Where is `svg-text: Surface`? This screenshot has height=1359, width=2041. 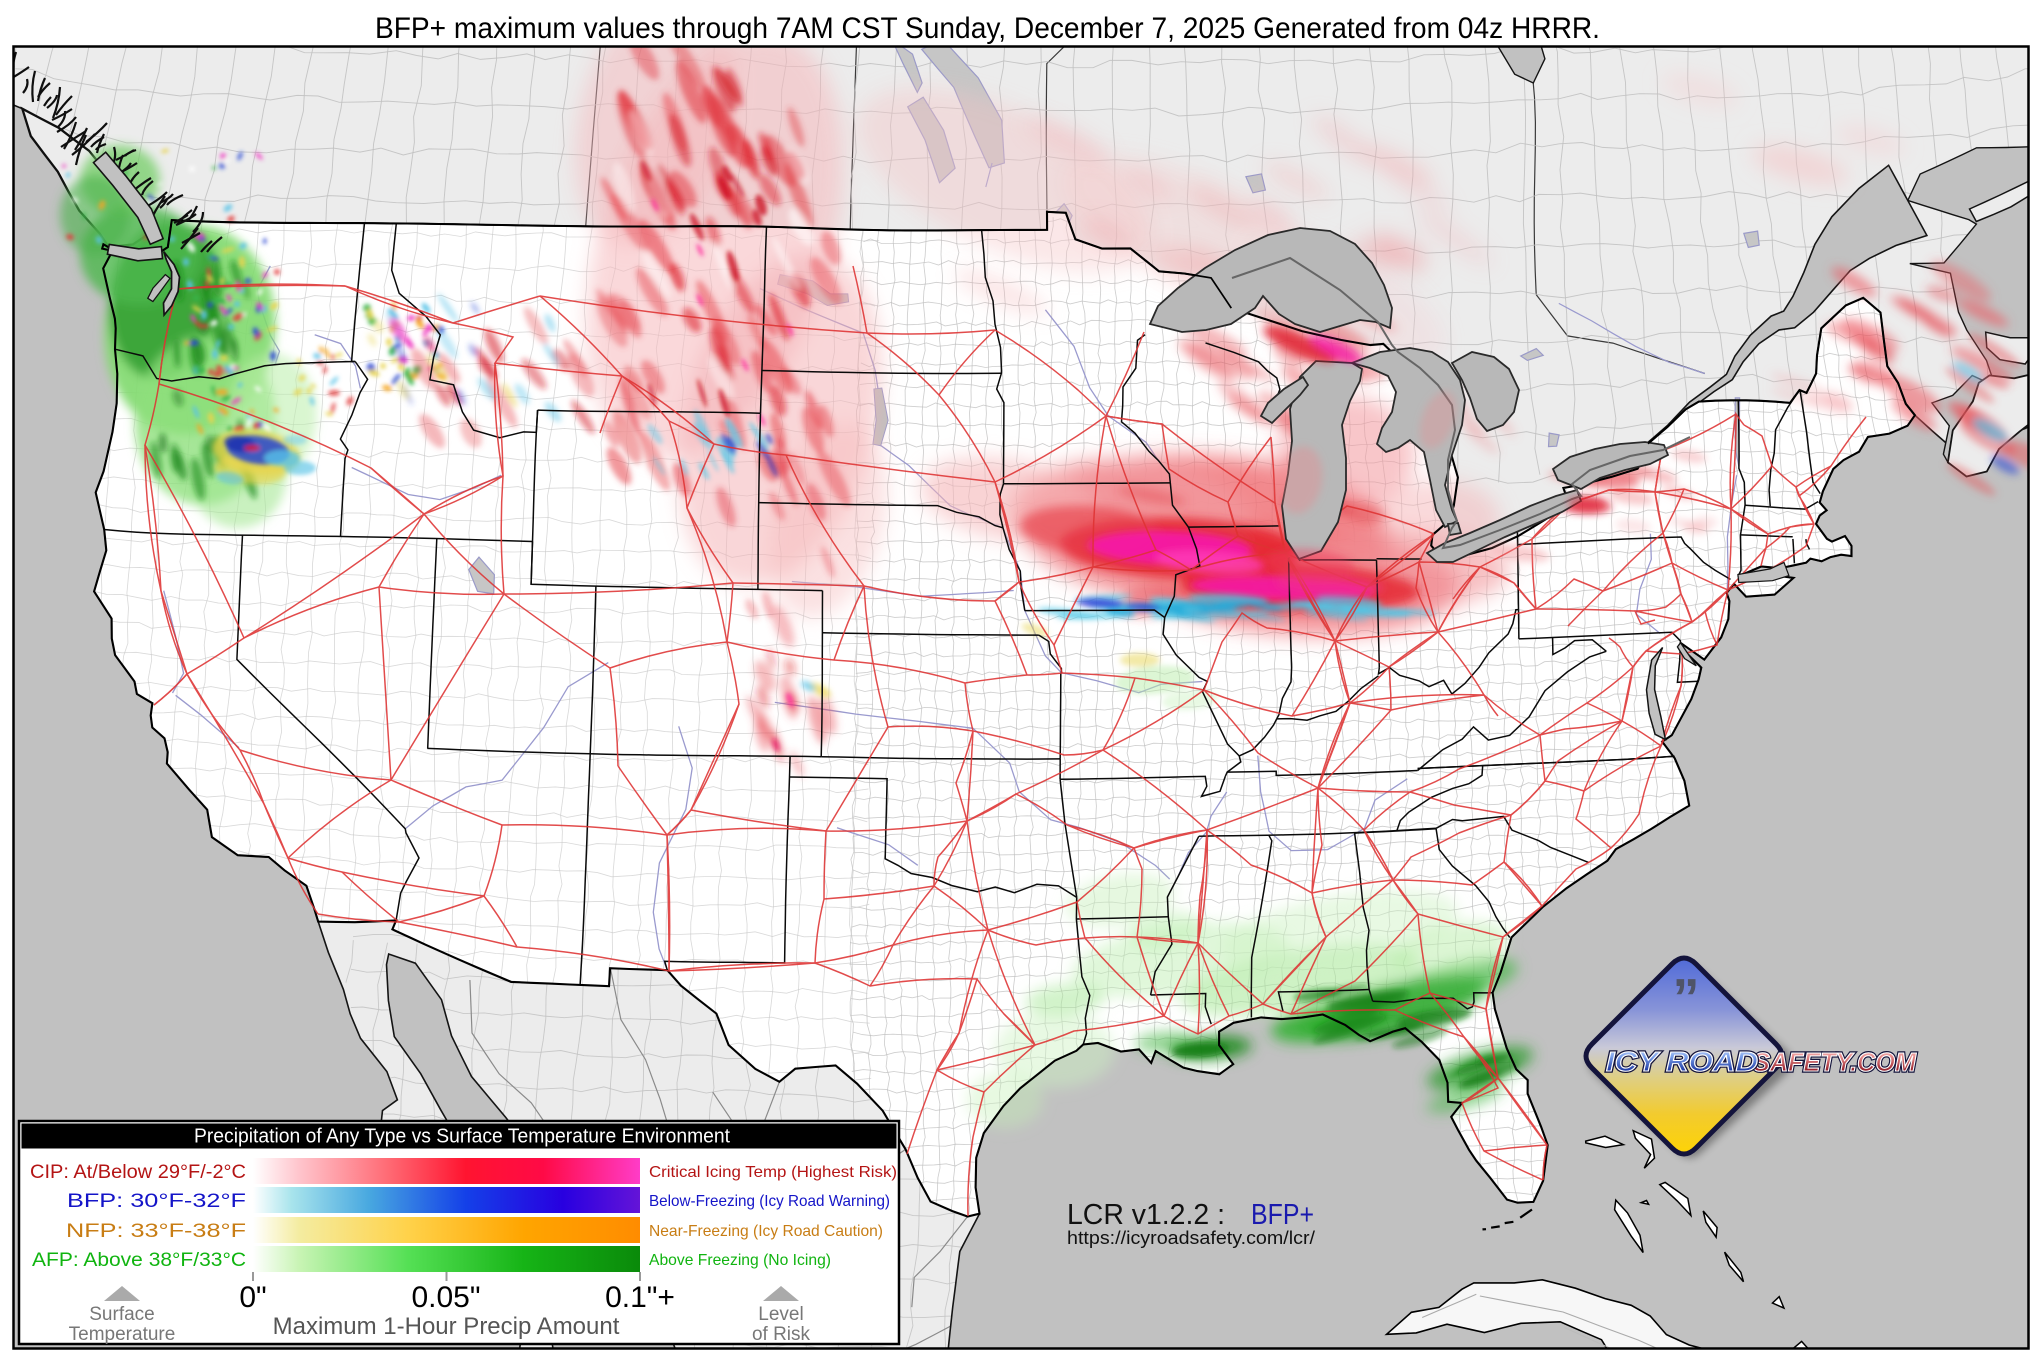 svg-text: Surface is located at coordinates (121, 1314).